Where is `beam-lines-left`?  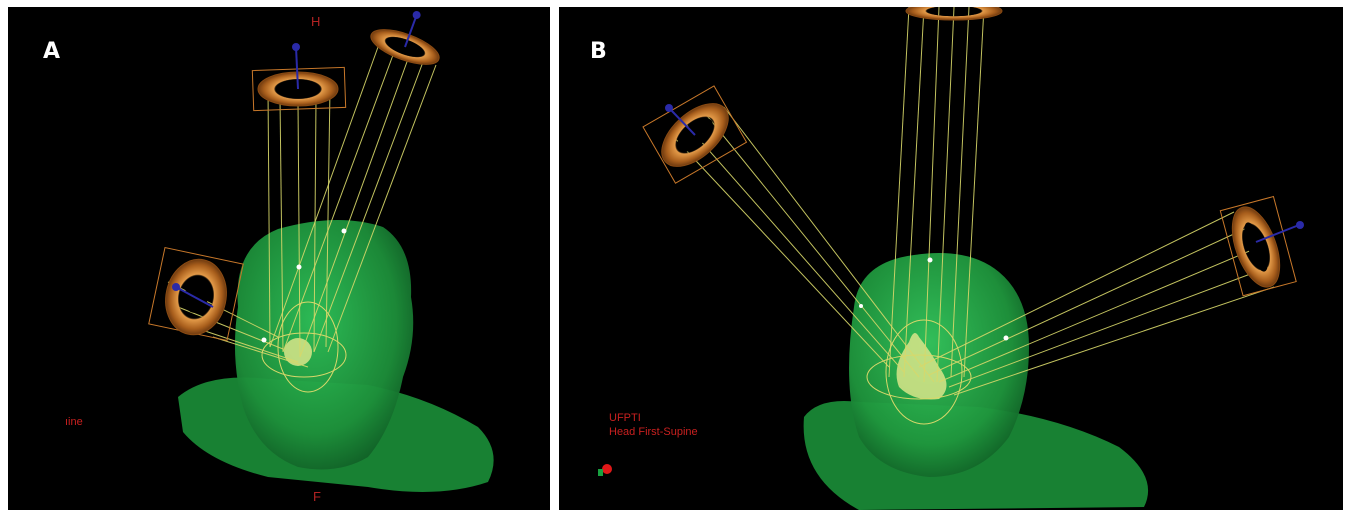
beam-lines-left is located at coordinates (801, 244).